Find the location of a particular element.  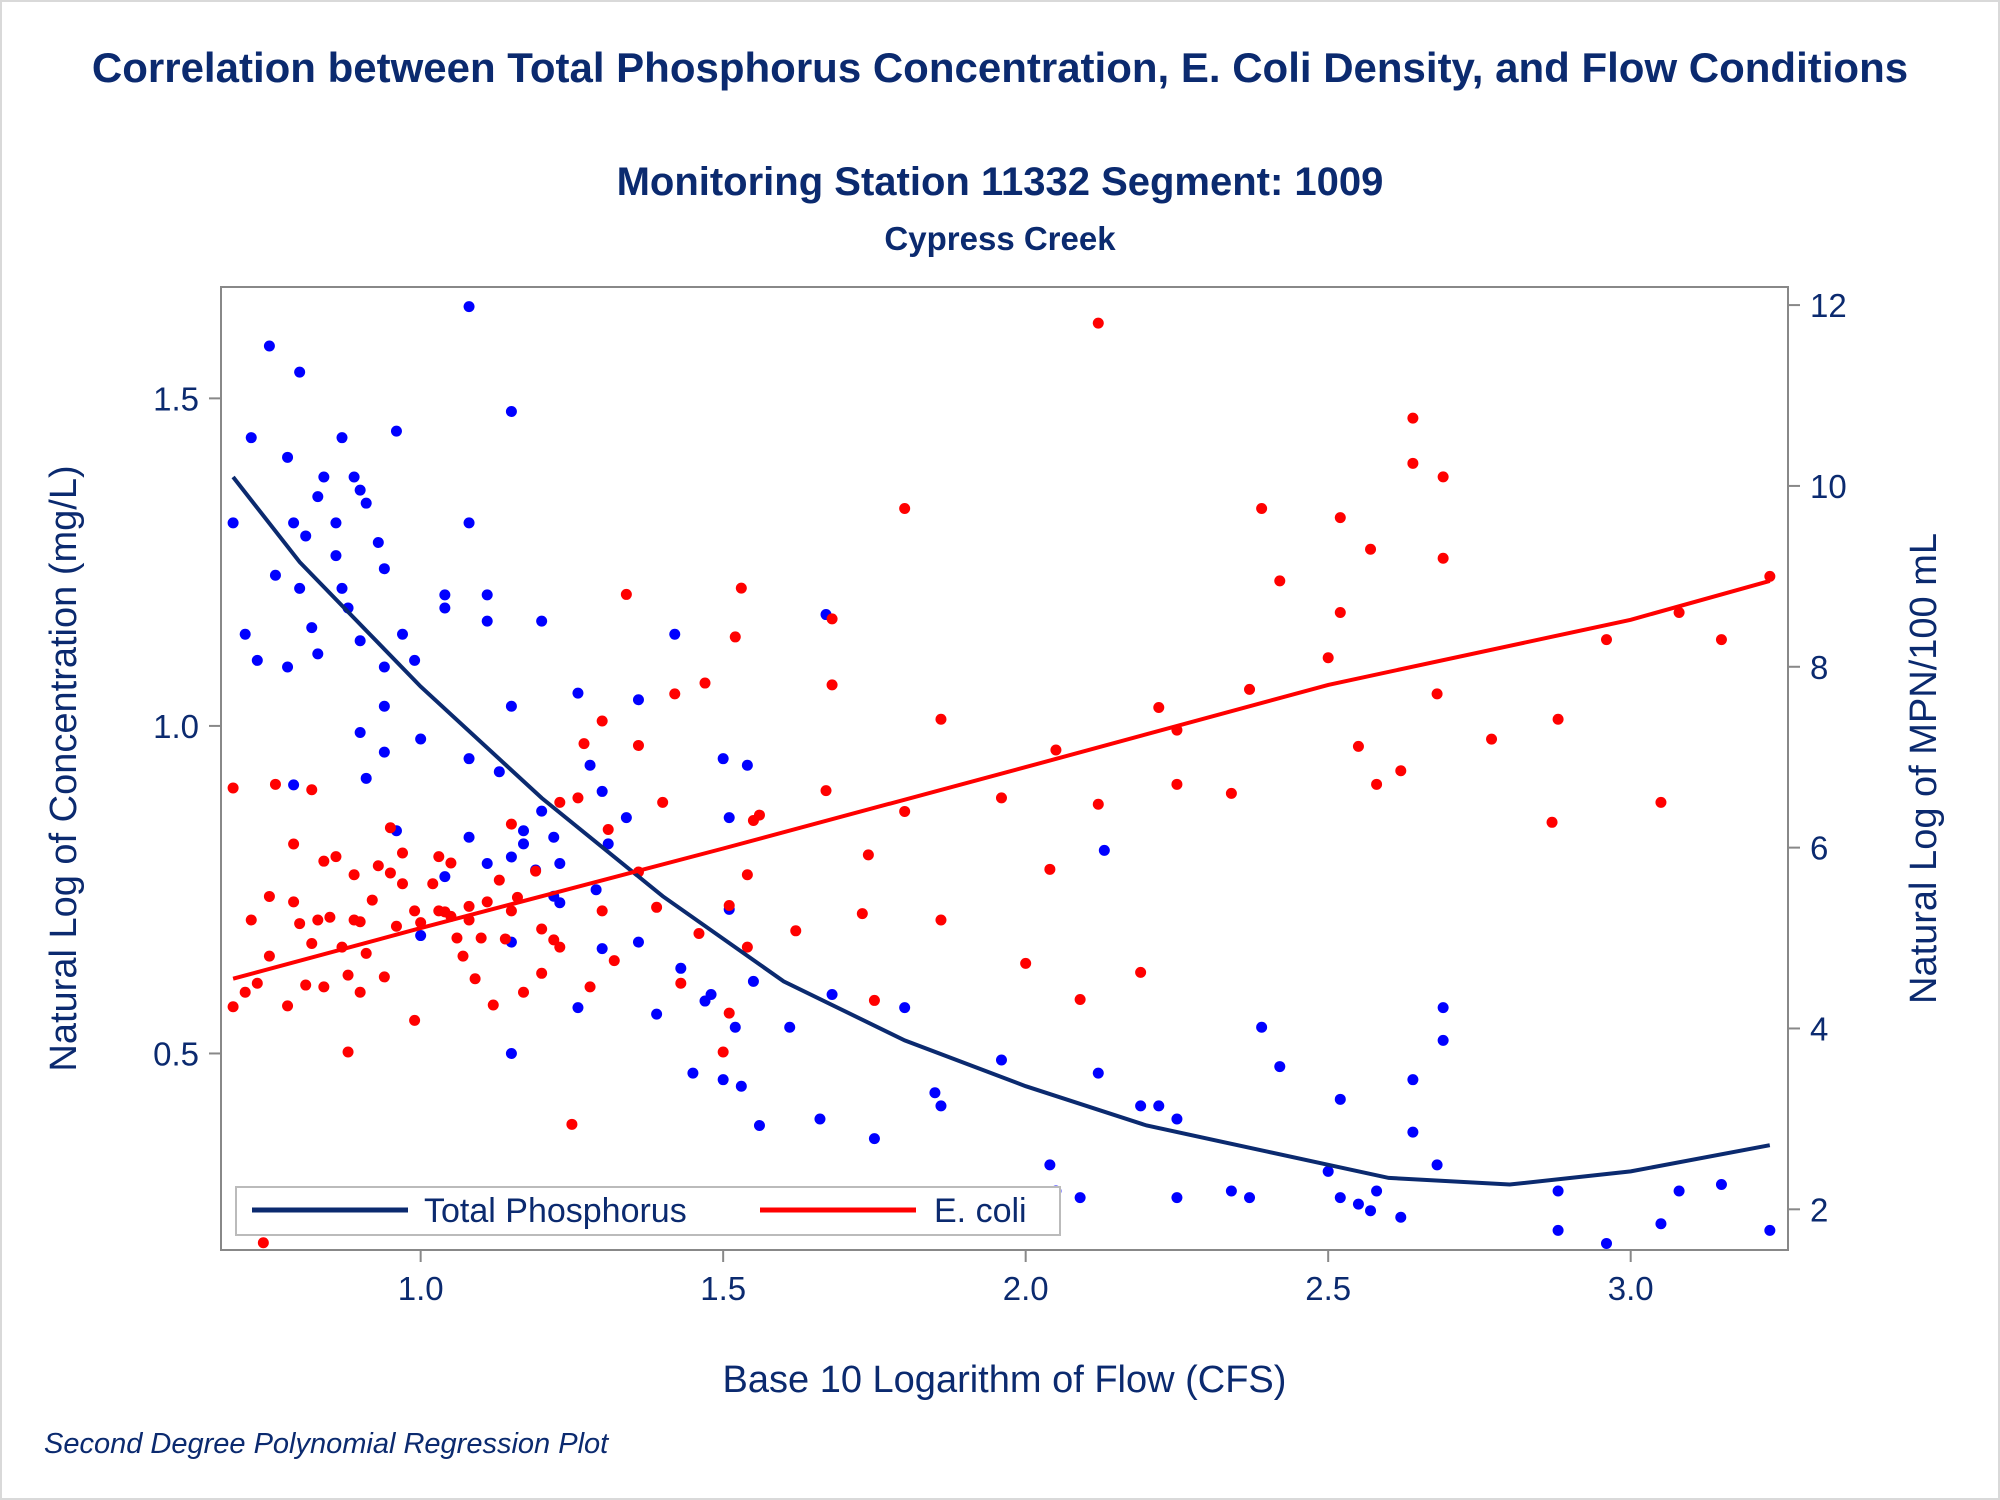

y2-tick-label: 2 is located at coordinates (1819, 1209).